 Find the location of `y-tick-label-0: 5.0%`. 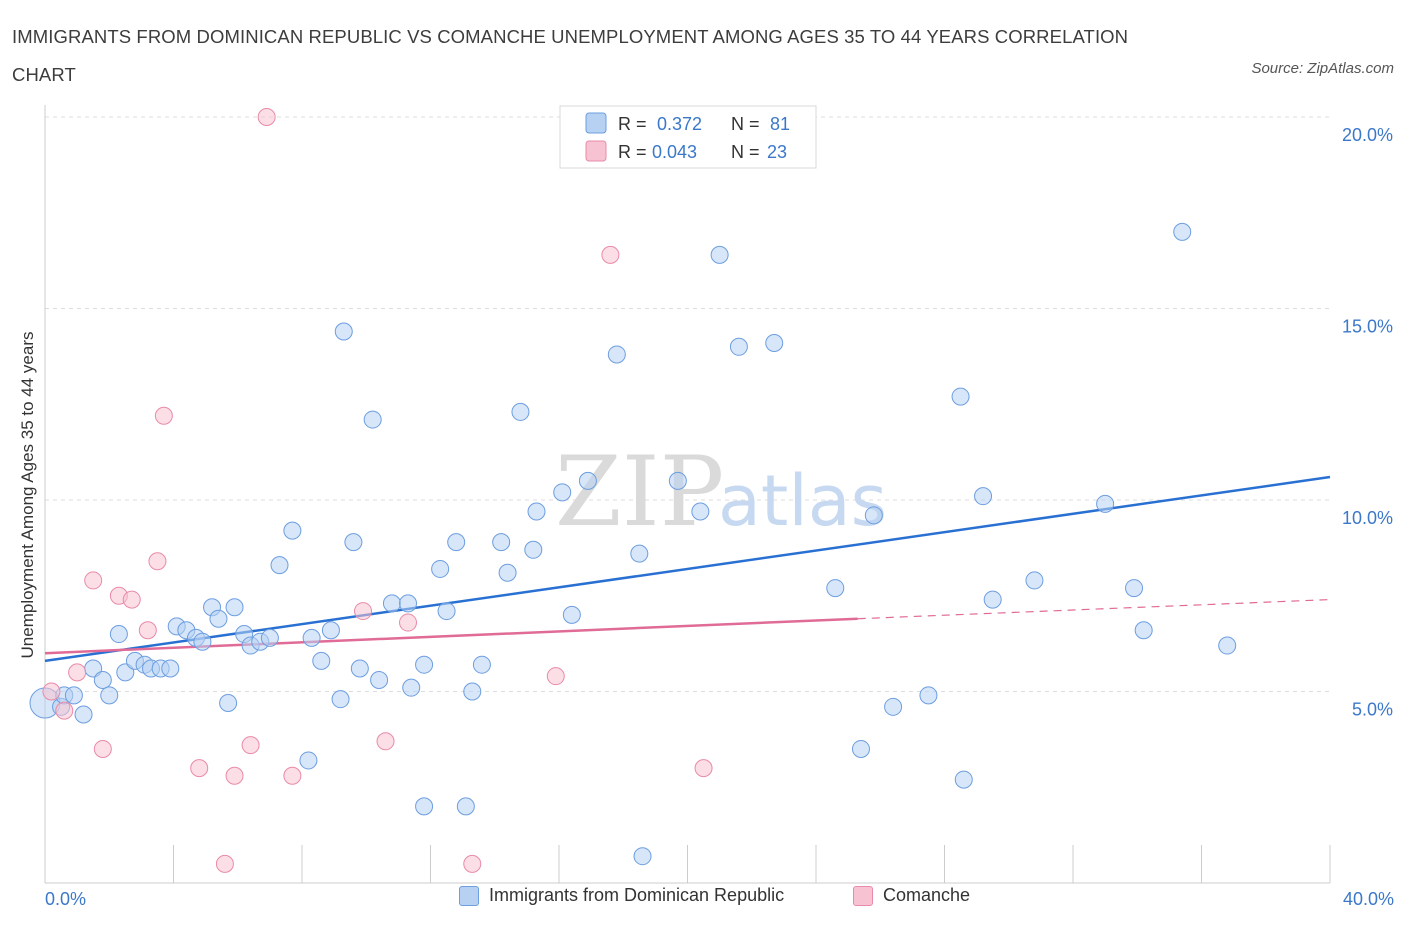

y-tick-label-0: 5.0% is located at coordinates (1372, 710).